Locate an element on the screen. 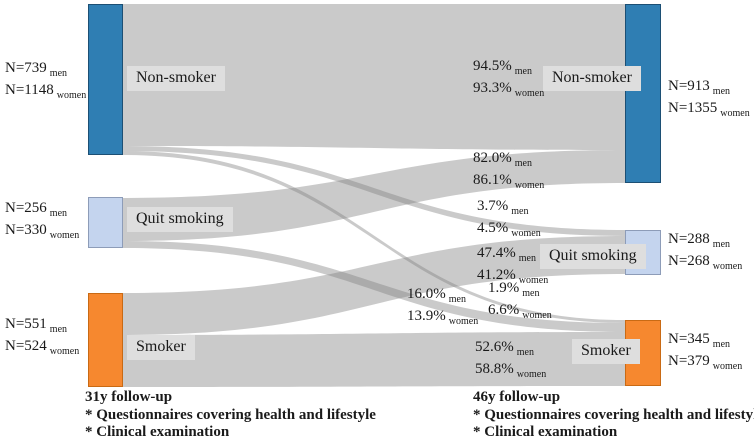 This screenshot has height=443, width=754. count-label-46y-smoker: N=345 men N=379 women is located at coordinates (705, 353).